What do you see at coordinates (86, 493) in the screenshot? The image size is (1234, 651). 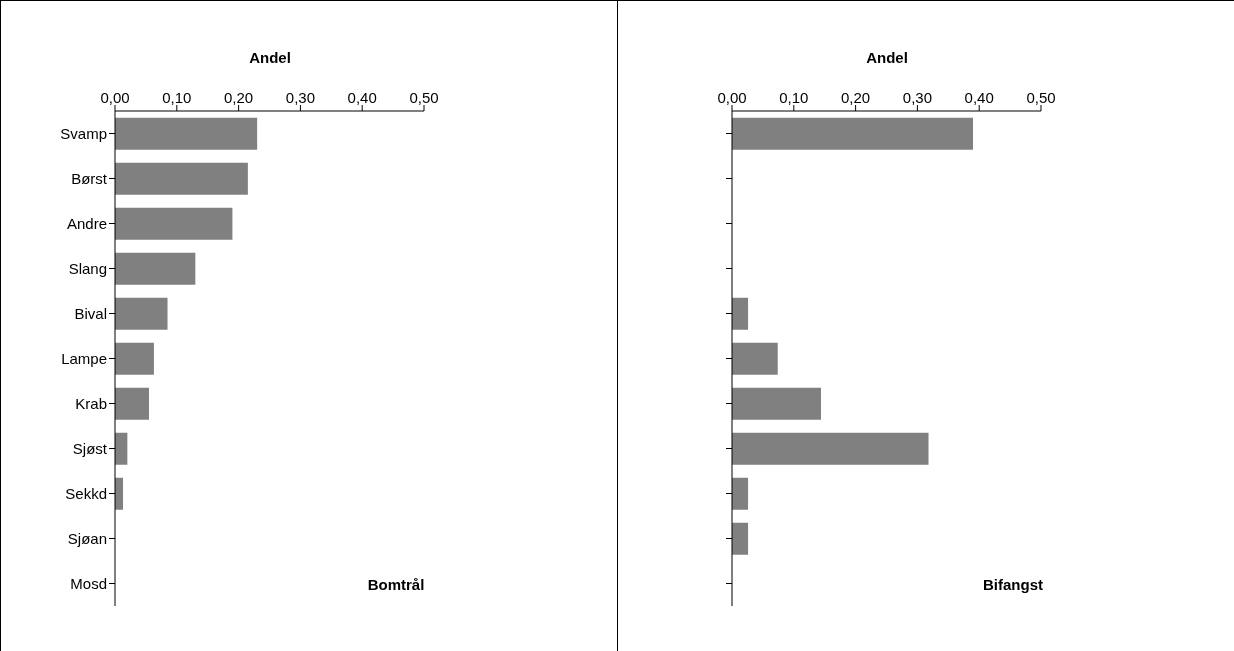 I see `y-tick-label: Sekkd` at bounding box center [86, 493].